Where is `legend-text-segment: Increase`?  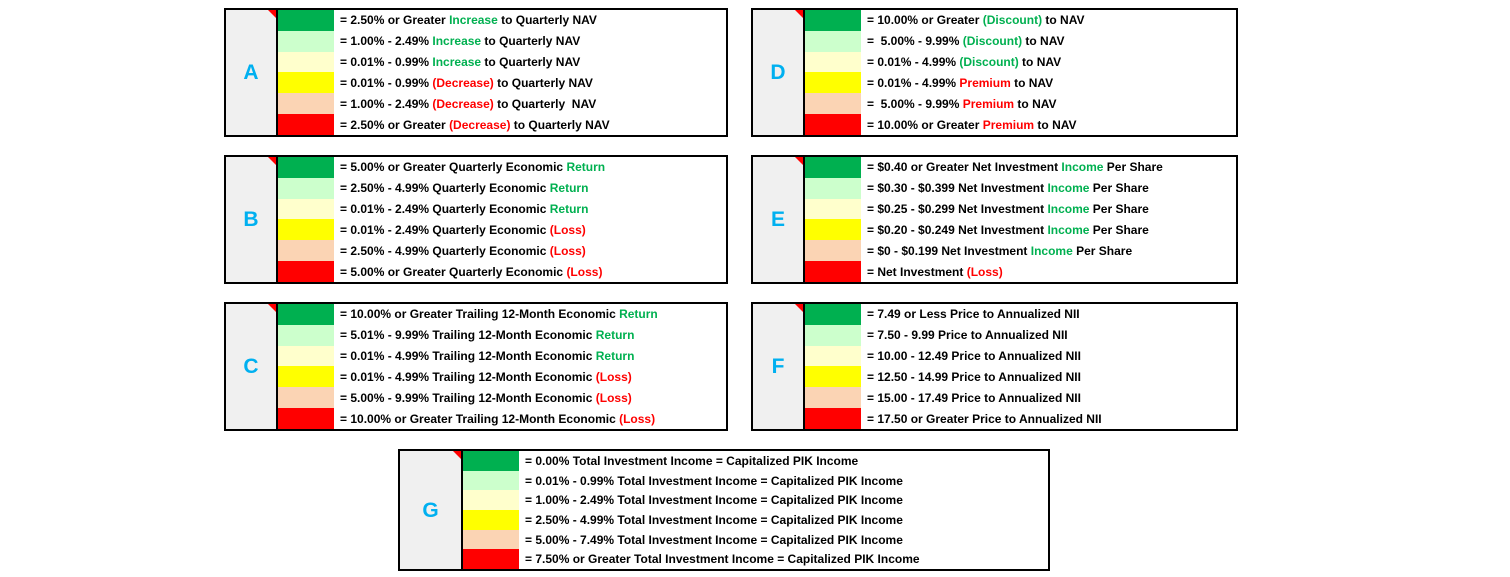
legend-text-segment: Increase is located at coordinates (457, 41).